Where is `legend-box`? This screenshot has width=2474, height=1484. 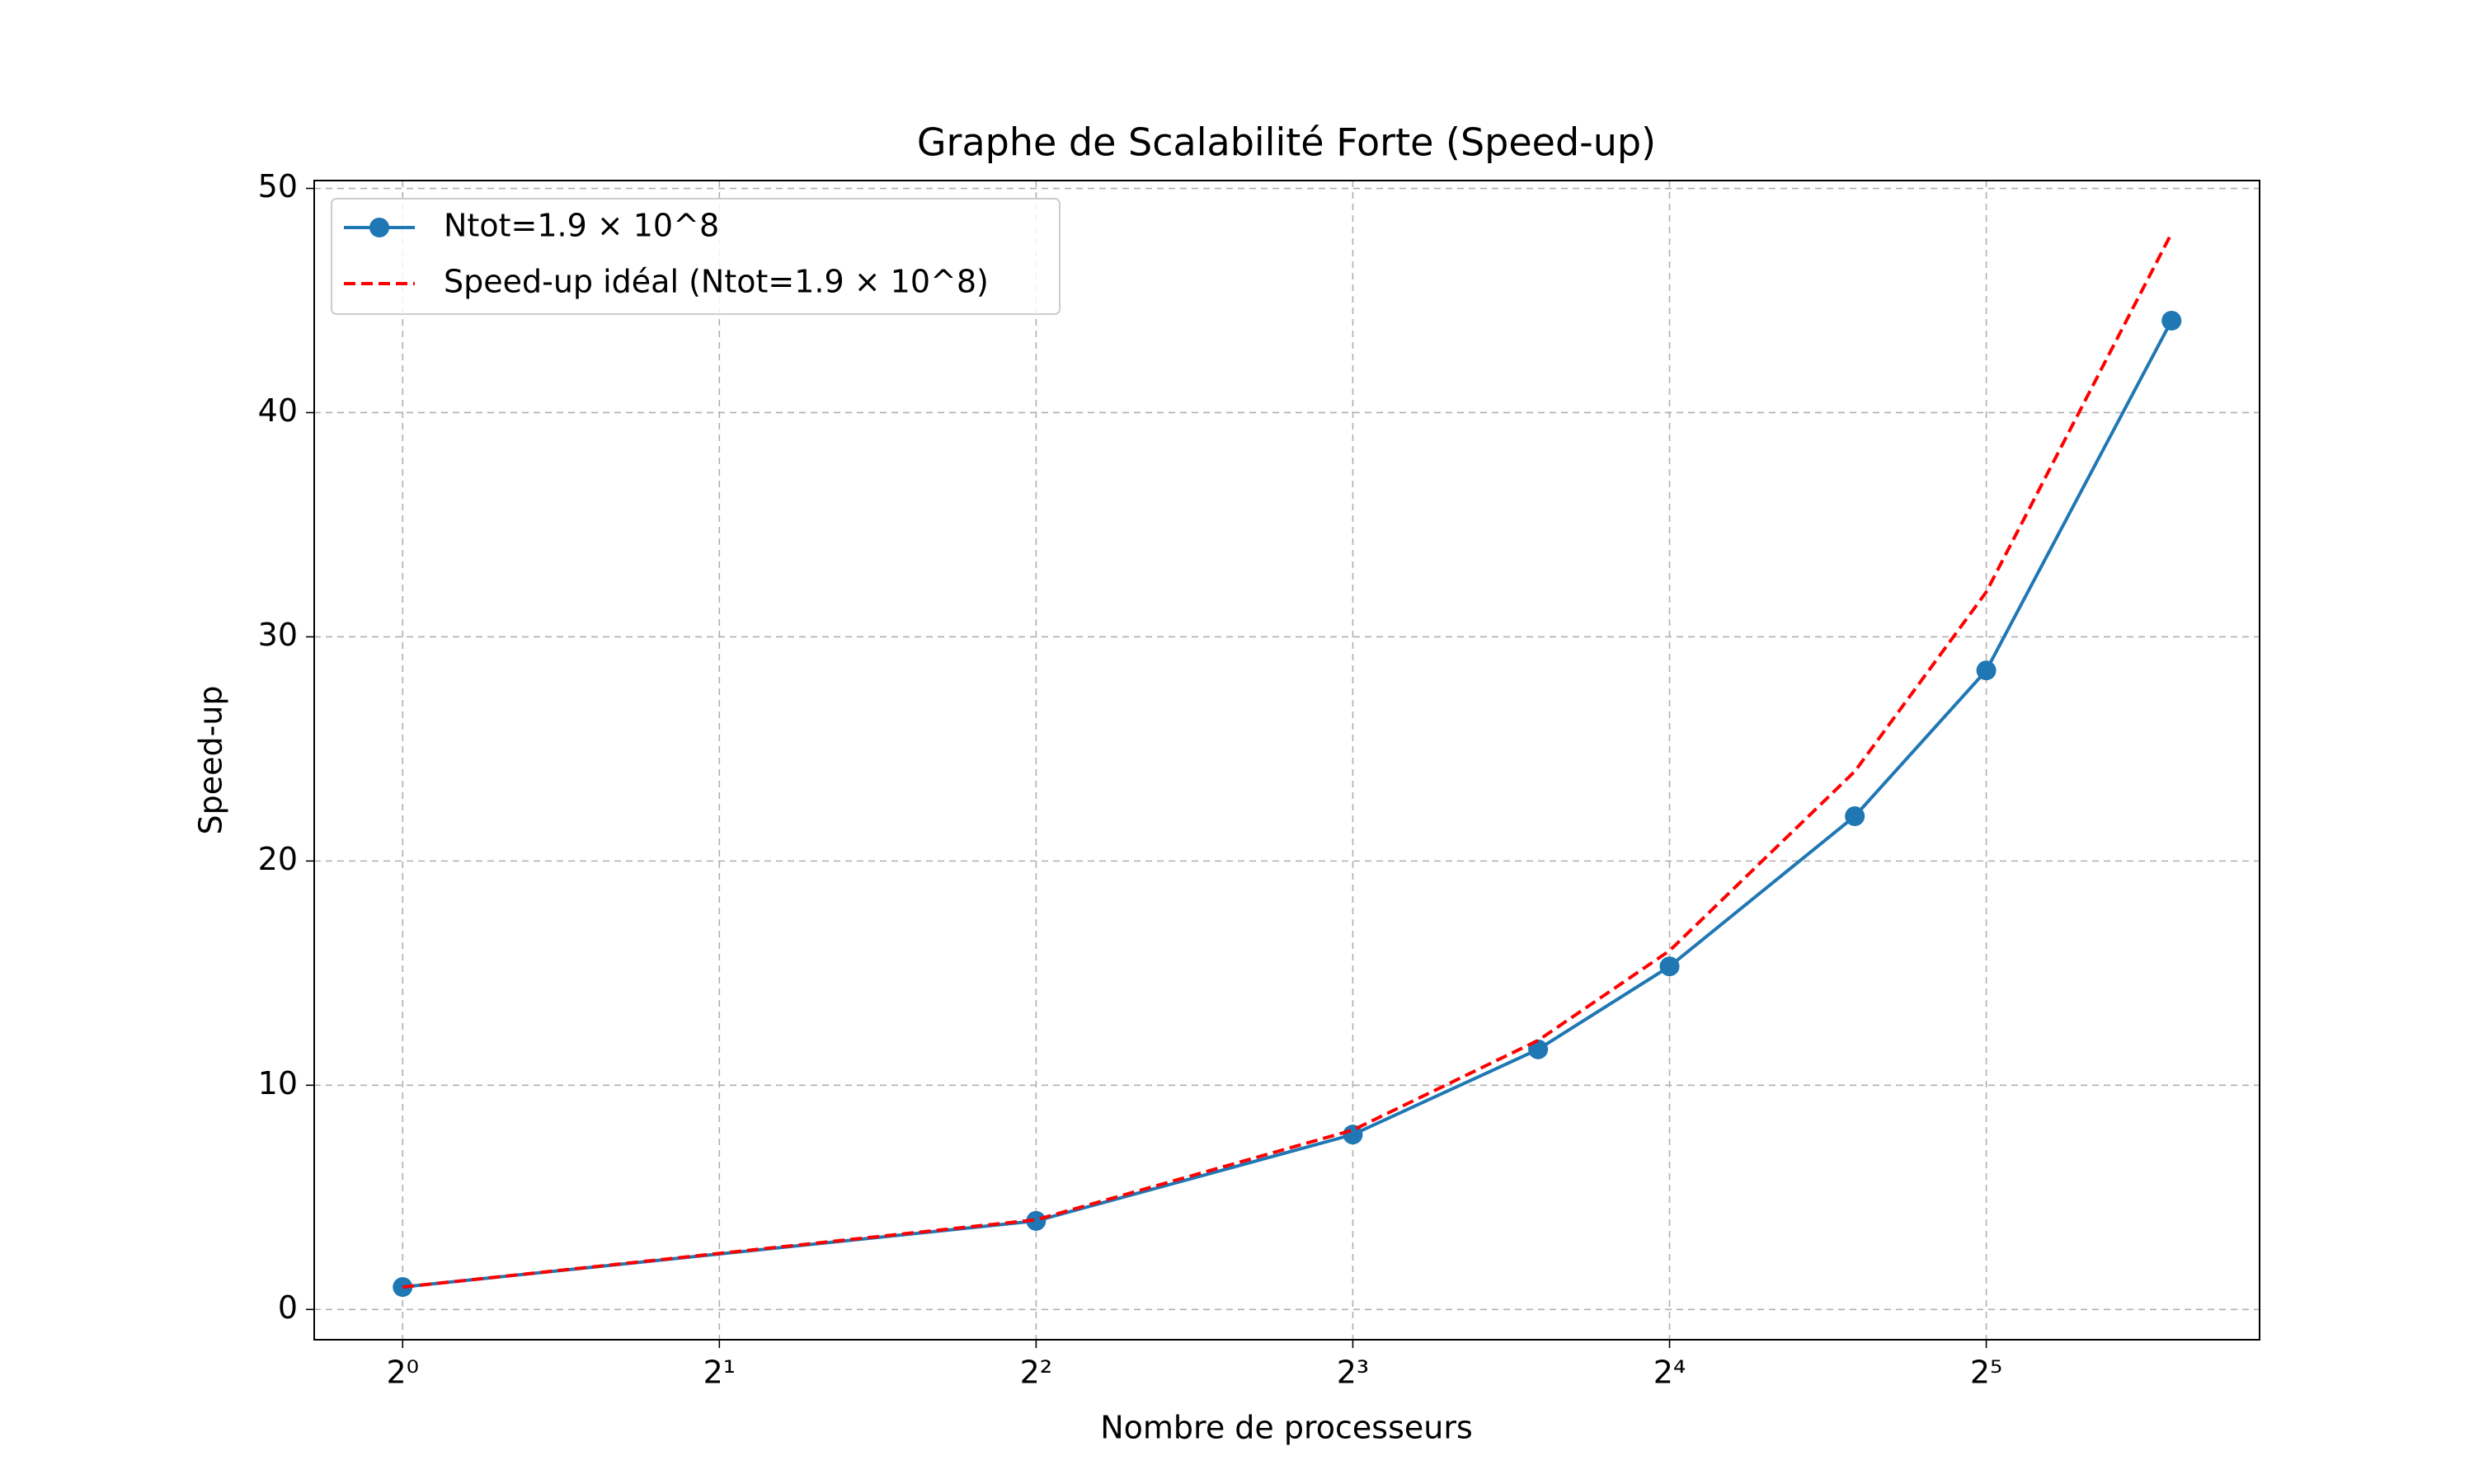
legend-box is located at coordinates (696, 256).